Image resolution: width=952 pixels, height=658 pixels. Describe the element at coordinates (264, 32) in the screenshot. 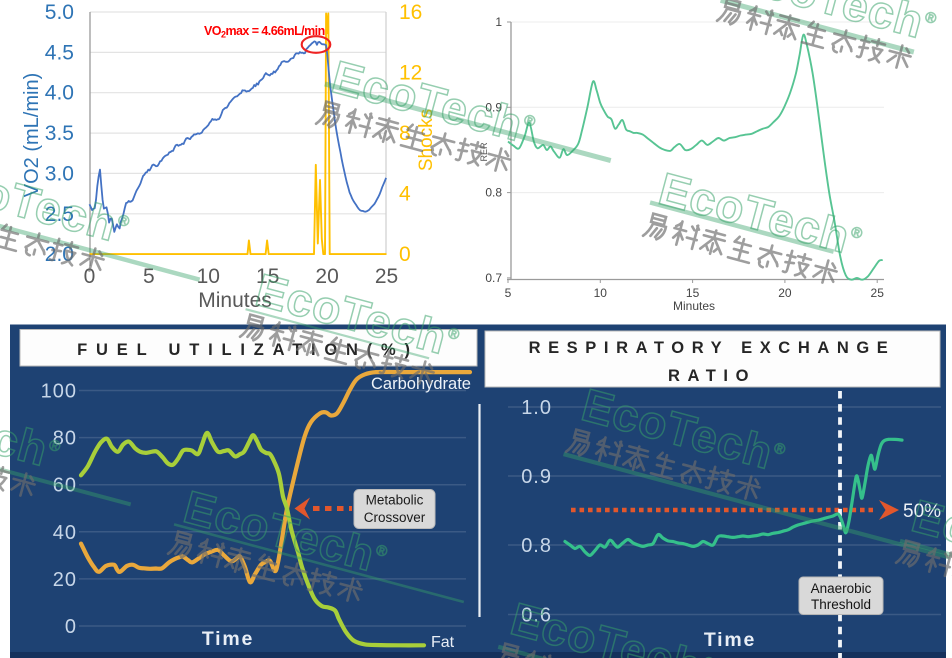

I see `svg-text: VO2max = 4.66mL/min` at that location.